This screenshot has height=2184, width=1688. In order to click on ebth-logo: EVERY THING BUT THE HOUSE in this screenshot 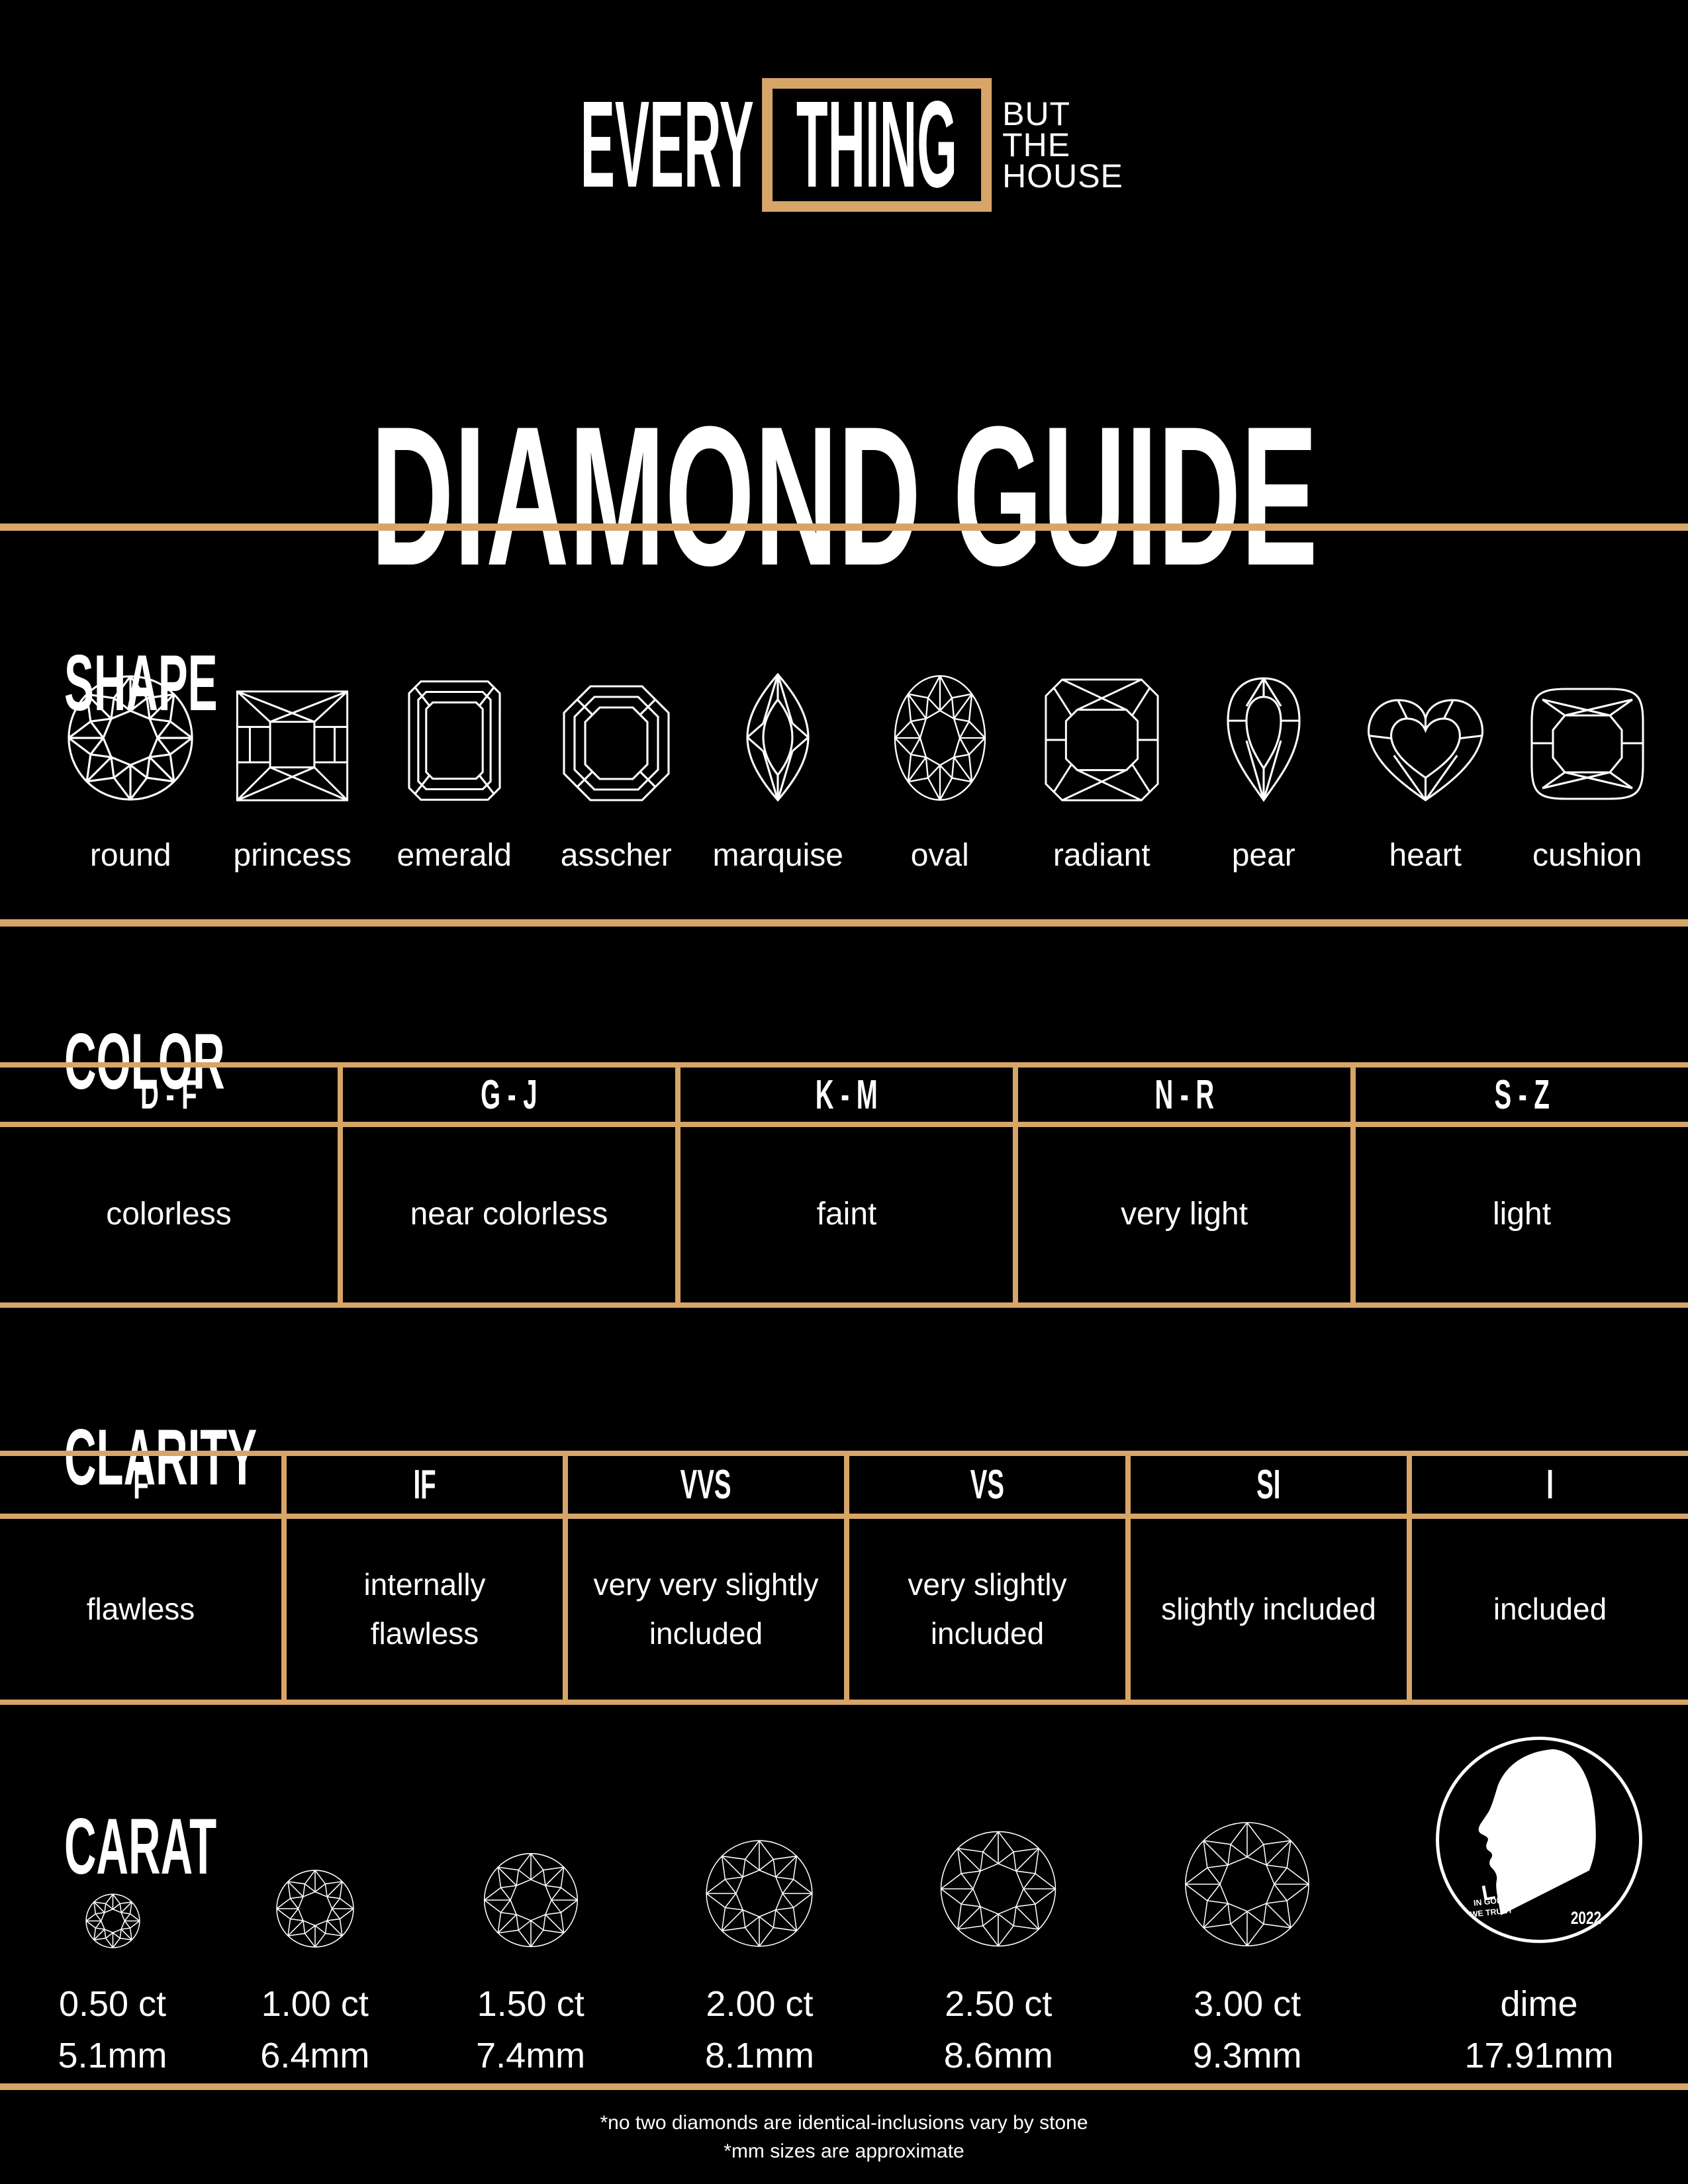, I will do `click(844, 145)`.